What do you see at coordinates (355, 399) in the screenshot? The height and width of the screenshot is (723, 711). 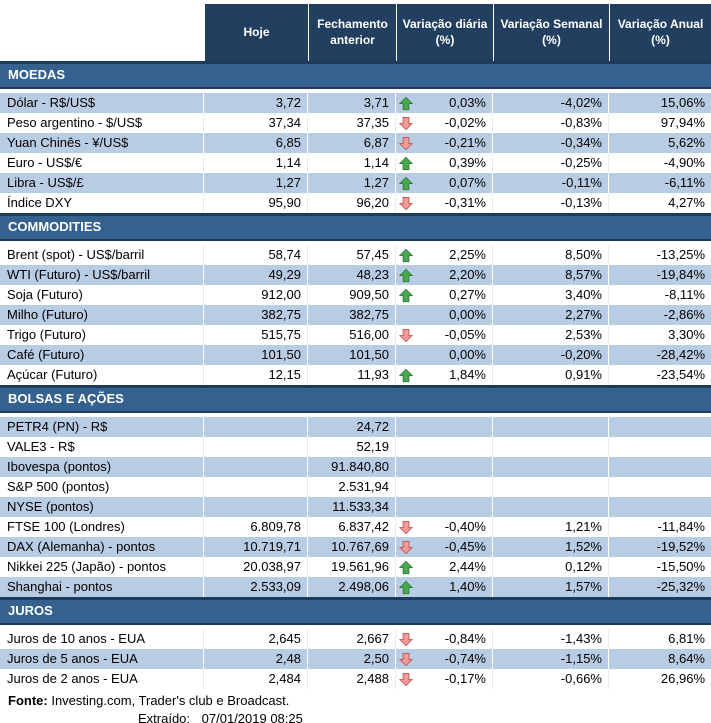 I see `section-header-bolsas-e-acoes: BOLSAS E AÇÕES` at bounding box center [355, 399].